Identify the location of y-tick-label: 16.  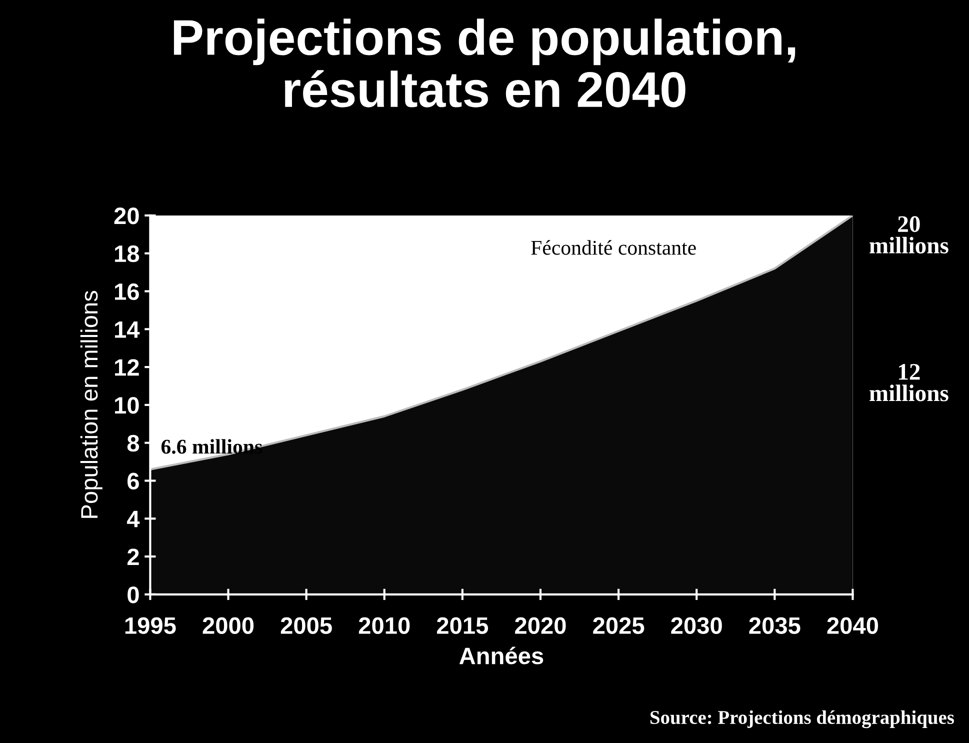
(127, 291).